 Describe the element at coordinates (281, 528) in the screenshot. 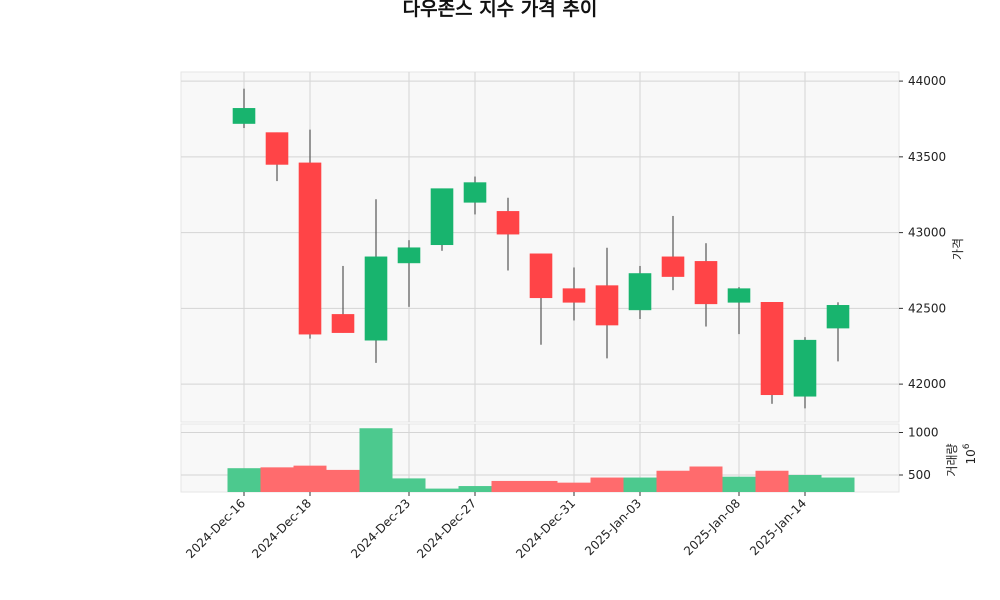

I see `x-tick-label: 2024-Dec-18` at that location.